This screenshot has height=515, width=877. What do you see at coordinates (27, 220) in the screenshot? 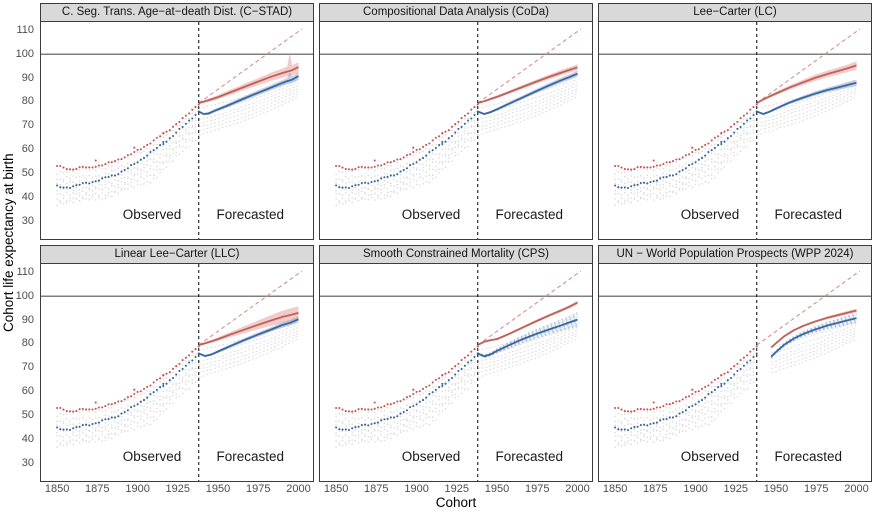
I see `y-tick-label: 30` at bounding box center [27, 220].